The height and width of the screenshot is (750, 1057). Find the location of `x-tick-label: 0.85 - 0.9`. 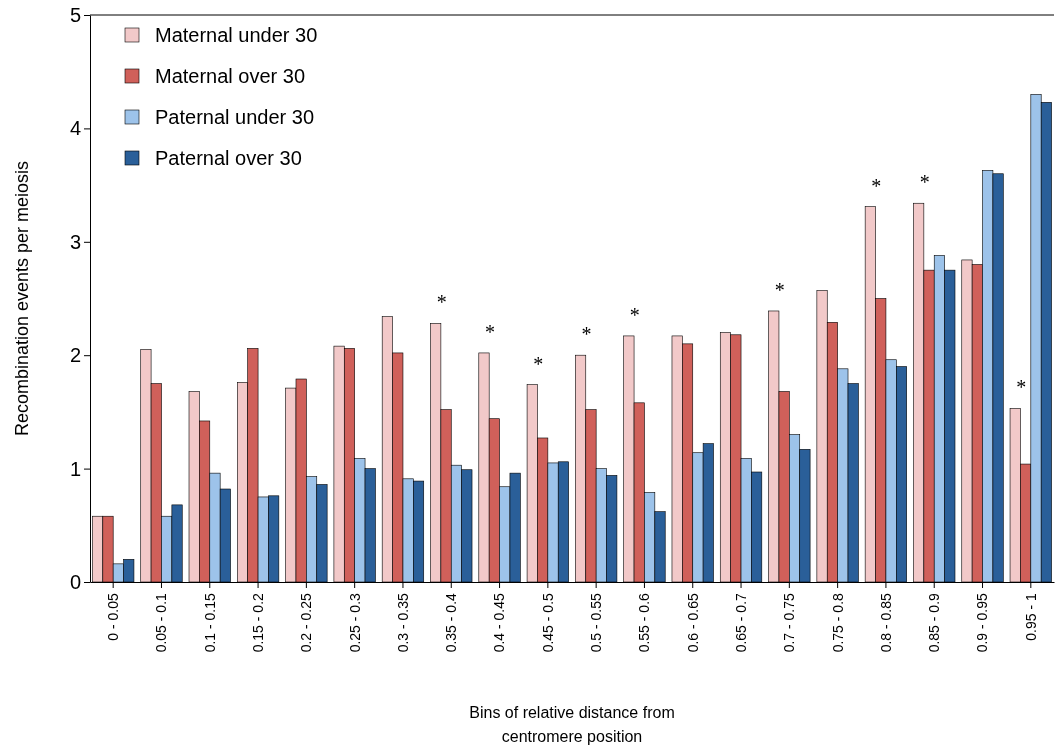

x-tick-label: 0.85 - 0.9 is located at coordinates (934, 622).